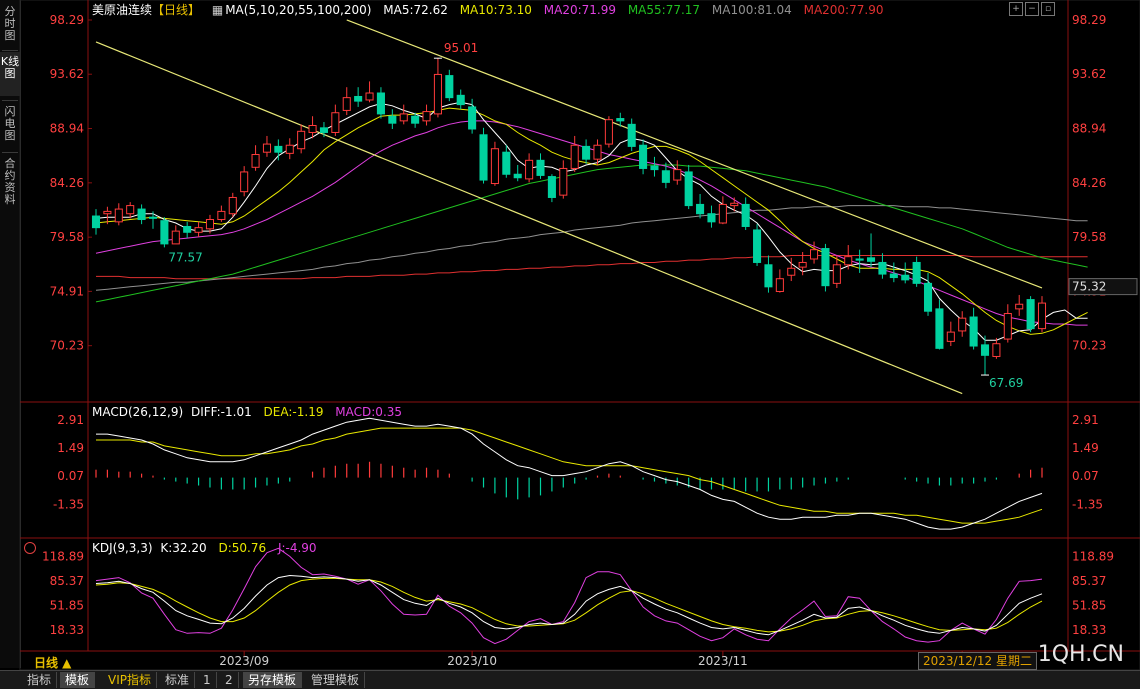 The image size is (1140, 689). I want to click on tab-manage-templates: 管理模板, so click(336, 680).